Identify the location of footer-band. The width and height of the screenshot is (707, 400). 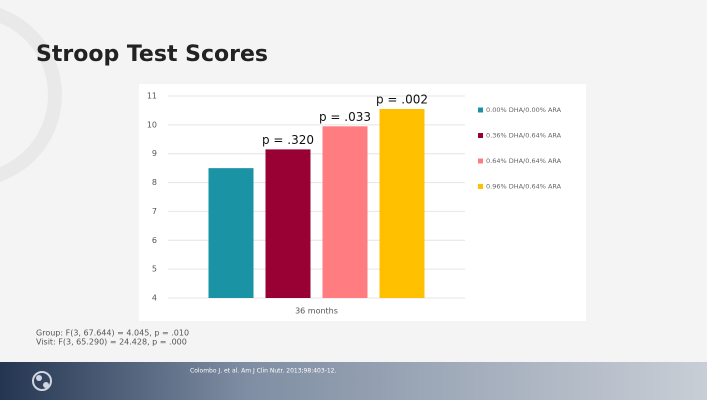
(353, 381).